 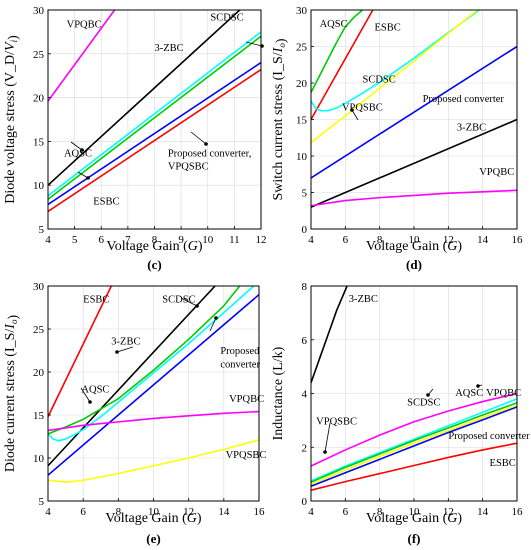 What do you see at coordinates (278, 393) in the screenshot?
I see `y-axis-label: Inductance (L/k)` at bounding box center [278, 393].